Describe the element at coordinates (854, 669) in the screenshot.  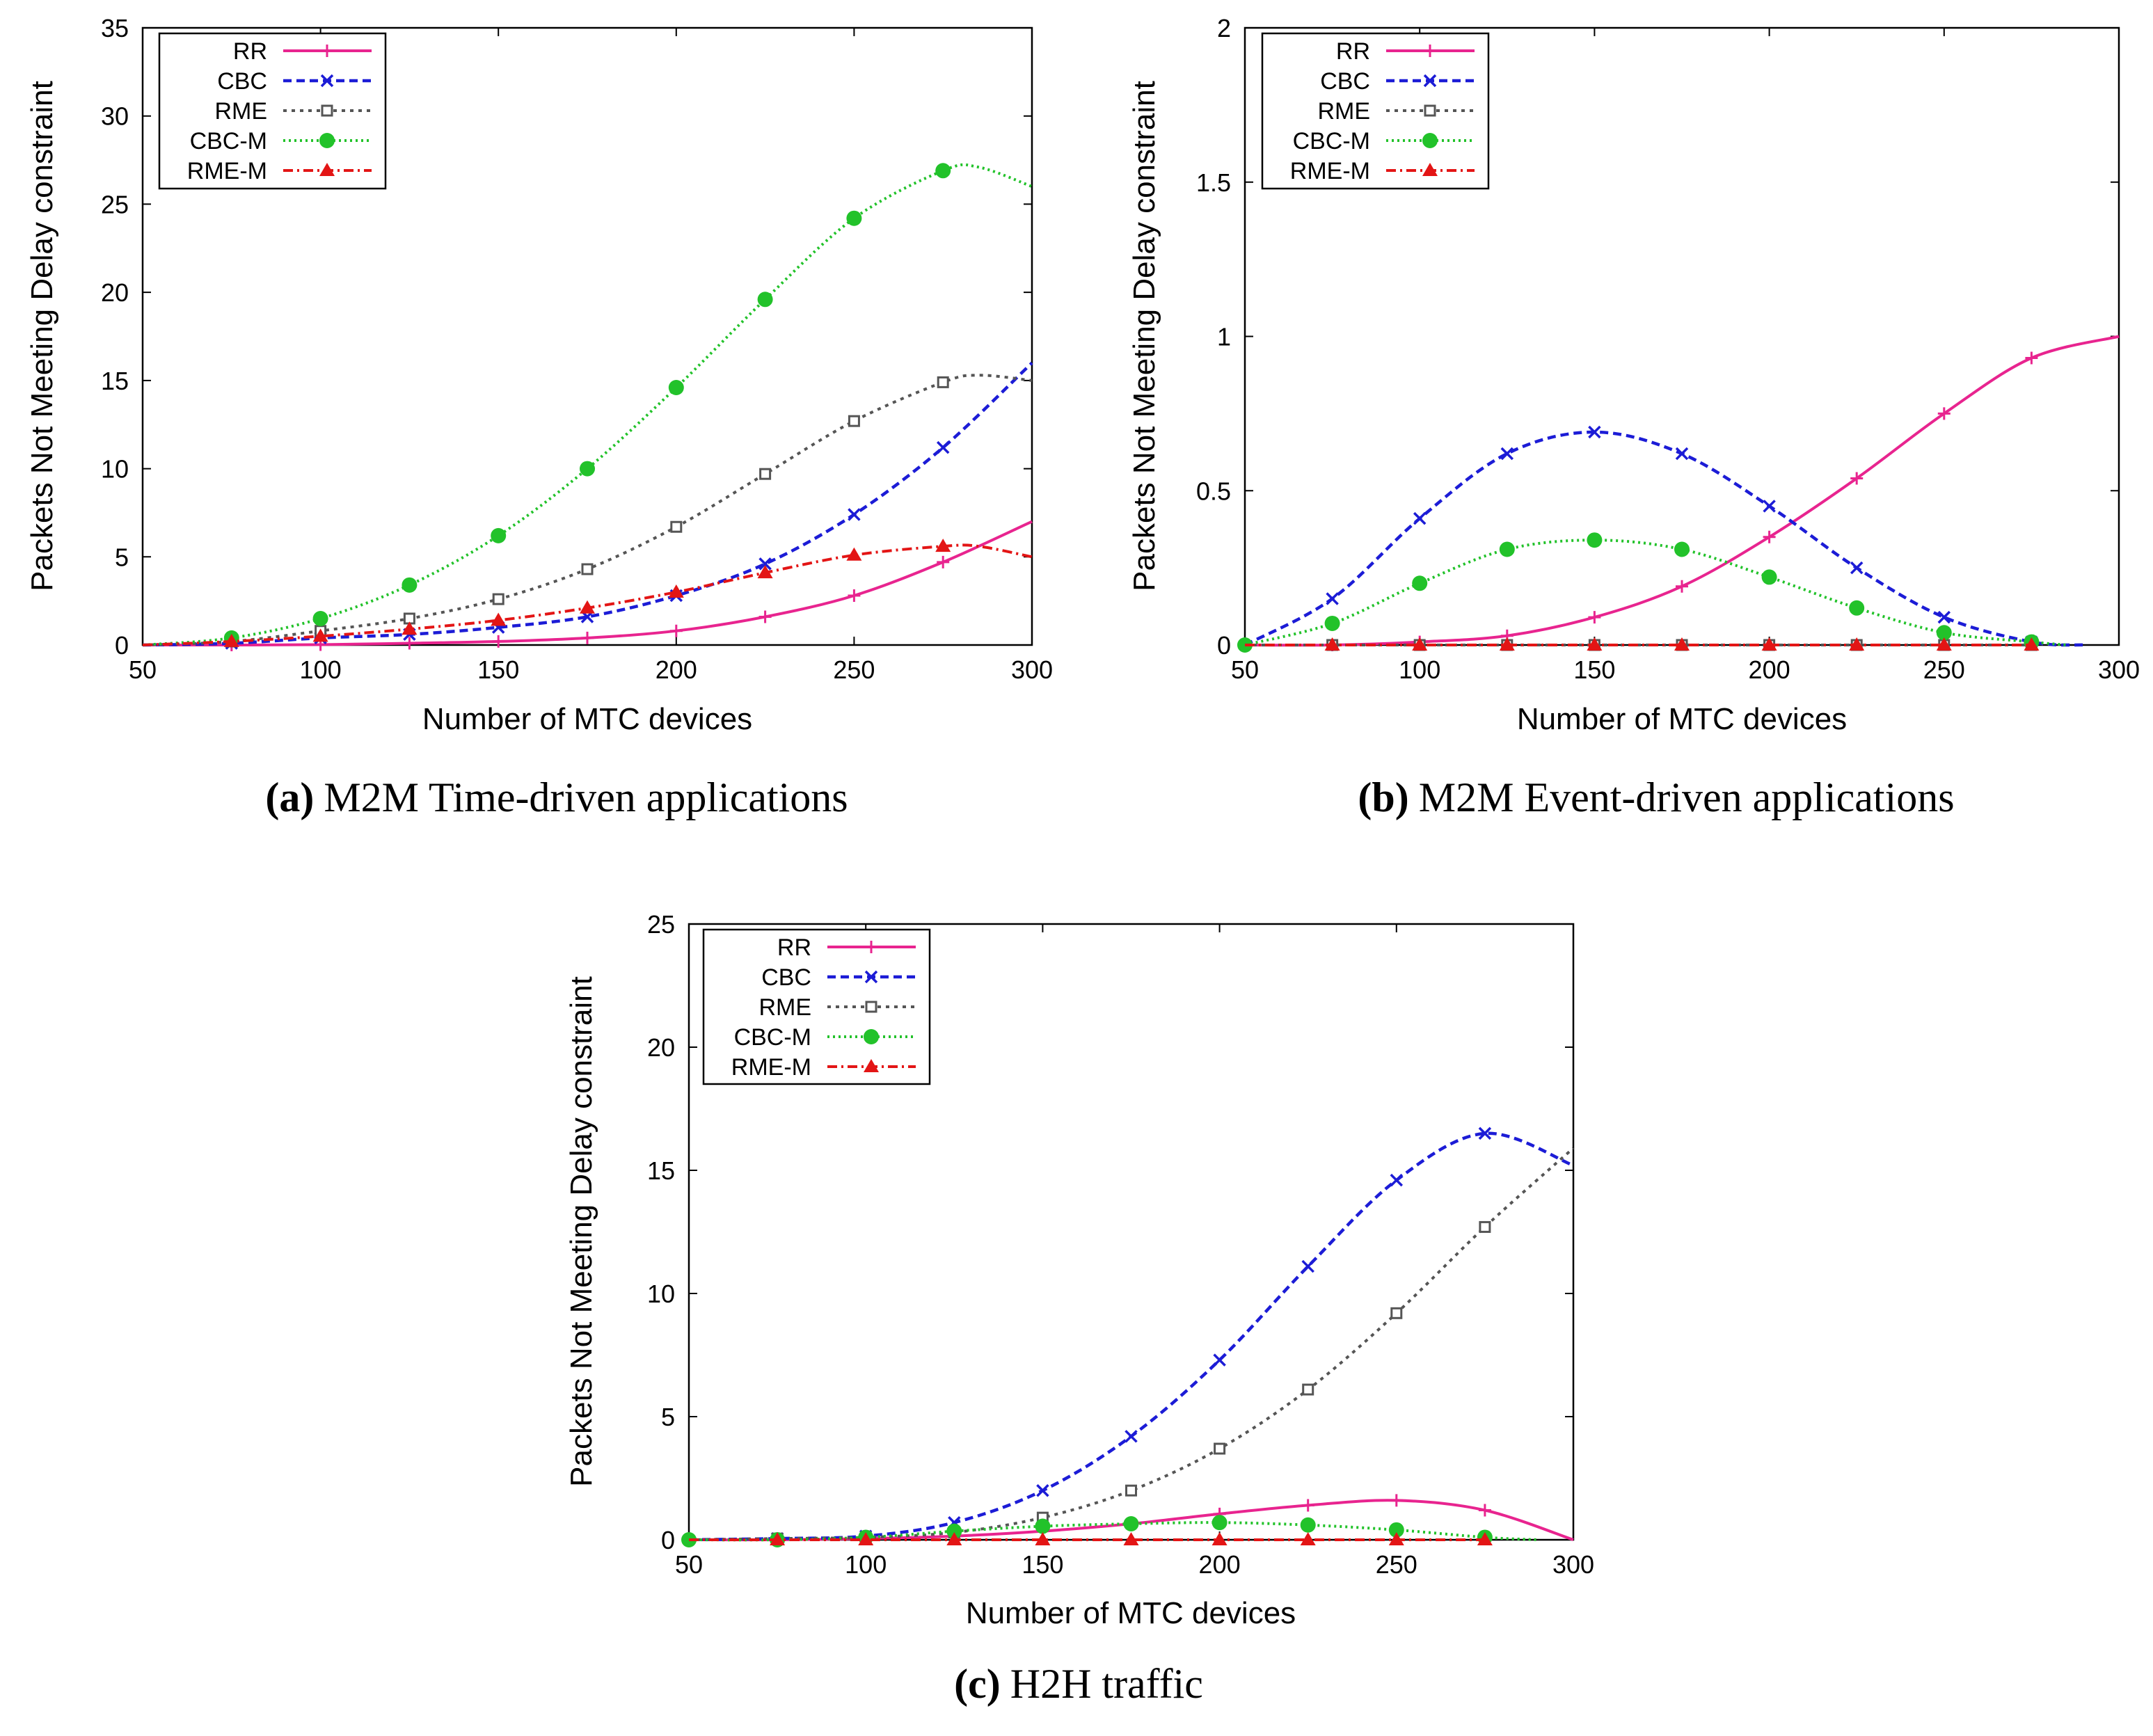
I see `x-tick-label: 250` at that location.